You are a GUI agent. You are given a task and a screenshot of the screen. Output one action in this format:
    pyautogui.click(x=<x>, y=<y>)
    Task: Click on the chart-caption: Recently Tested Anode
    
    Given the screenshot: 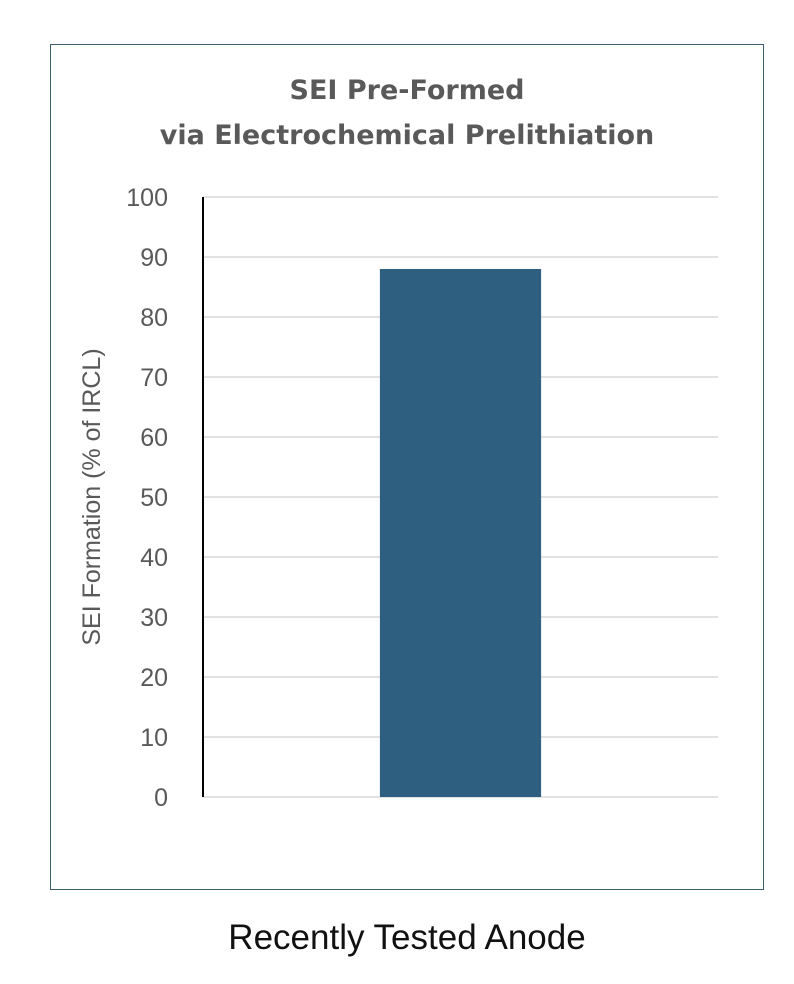 What is the action you would take?
    pyautogui.click(x=407, y=937)
    